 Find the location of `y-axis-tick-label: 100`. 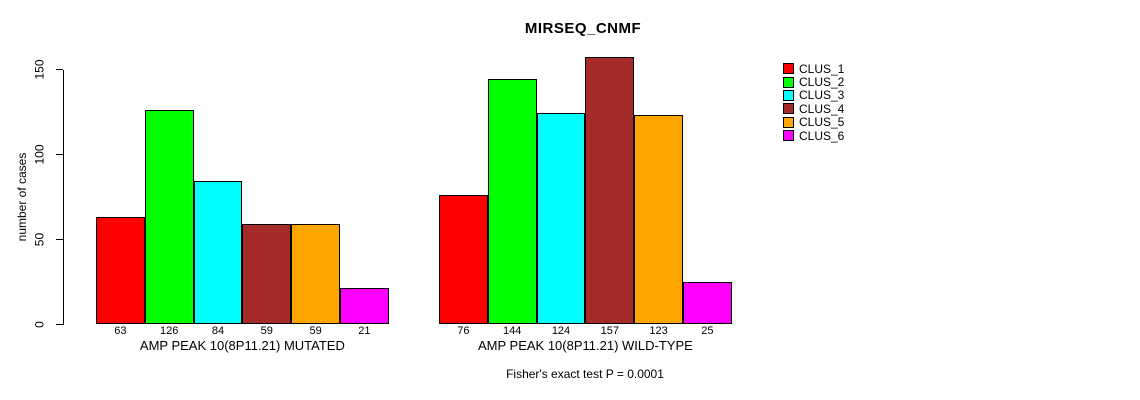

y-axis-tick-label: 100 is located at coordinates (39, 154).